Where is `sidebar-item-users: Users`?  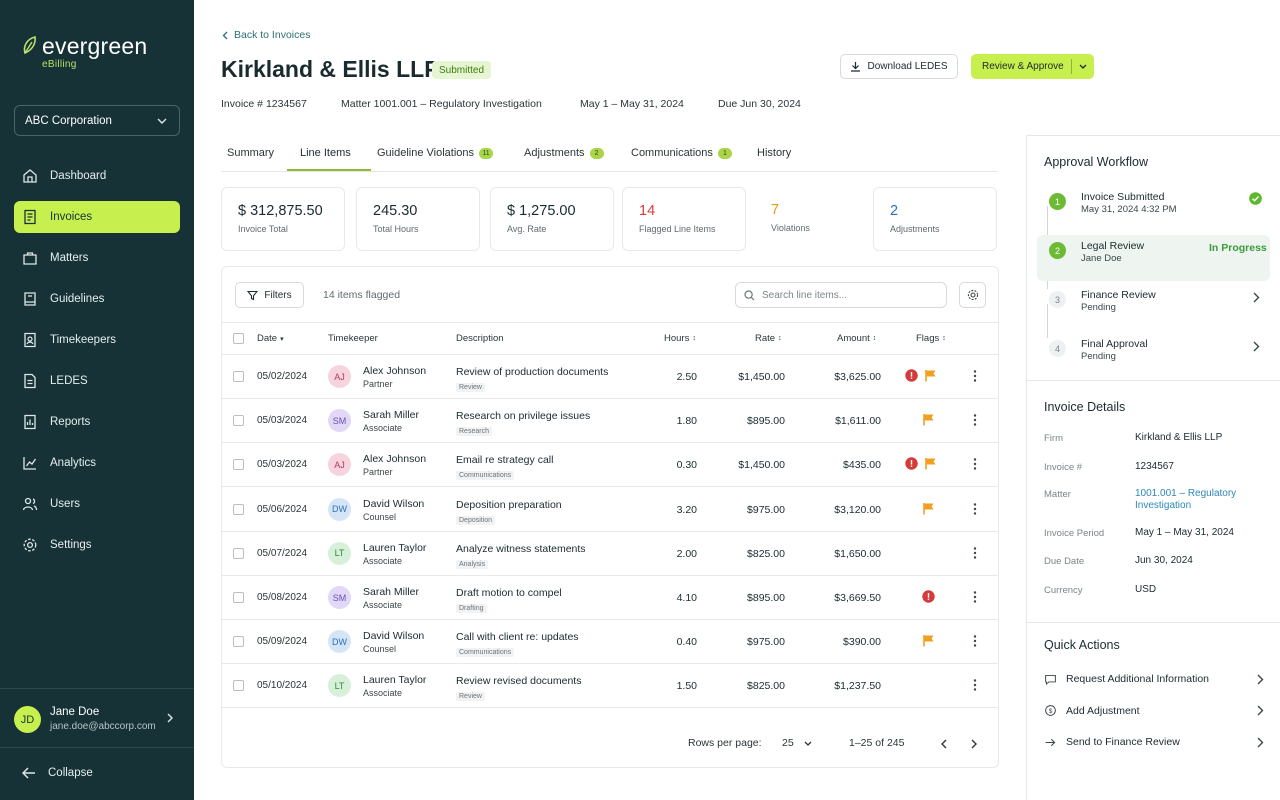 sidebar-item-users: Users is located at coordinates (97, 504).